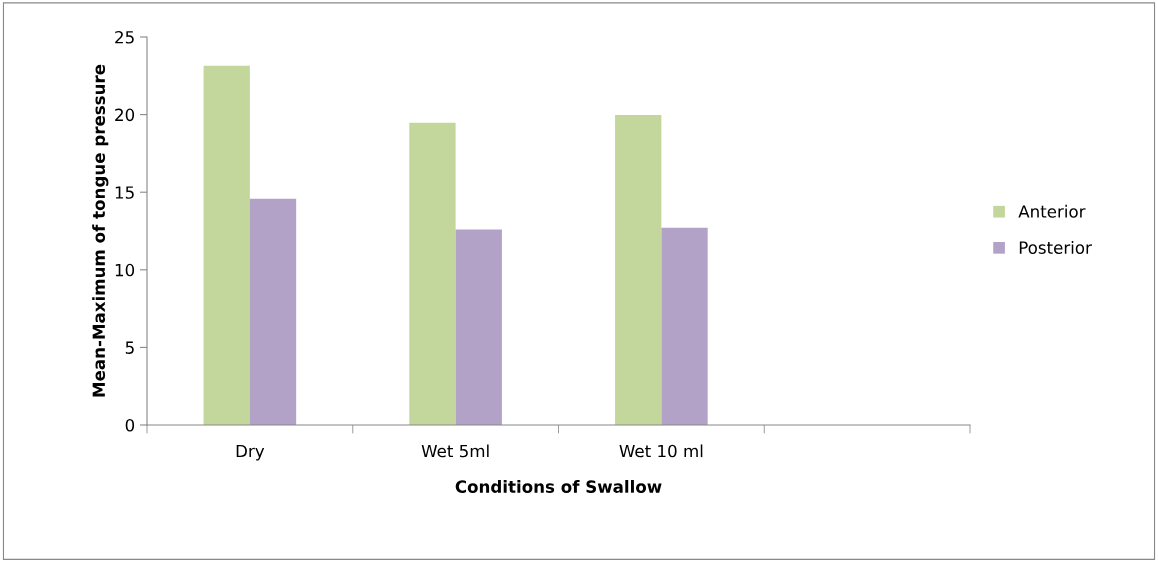 This screenshot has height=565, width=1158. Describe the element at coordinates (1052, 211) in the screenshot. I see `legend-label: Anterior` at that location.